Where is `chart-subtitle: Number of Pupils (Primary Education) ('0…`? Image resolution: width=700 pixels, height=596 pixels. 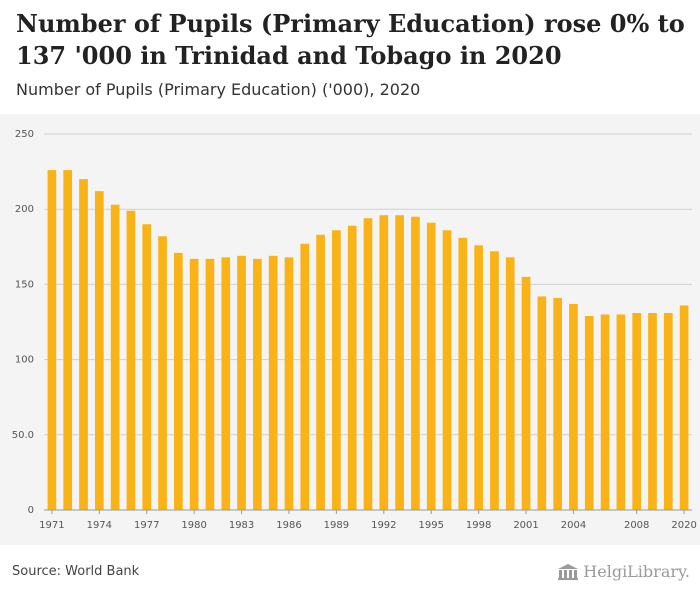 chart-subtitle: Number of Pupils (Primary Education) ('0… is located at coordinates (218, 89).